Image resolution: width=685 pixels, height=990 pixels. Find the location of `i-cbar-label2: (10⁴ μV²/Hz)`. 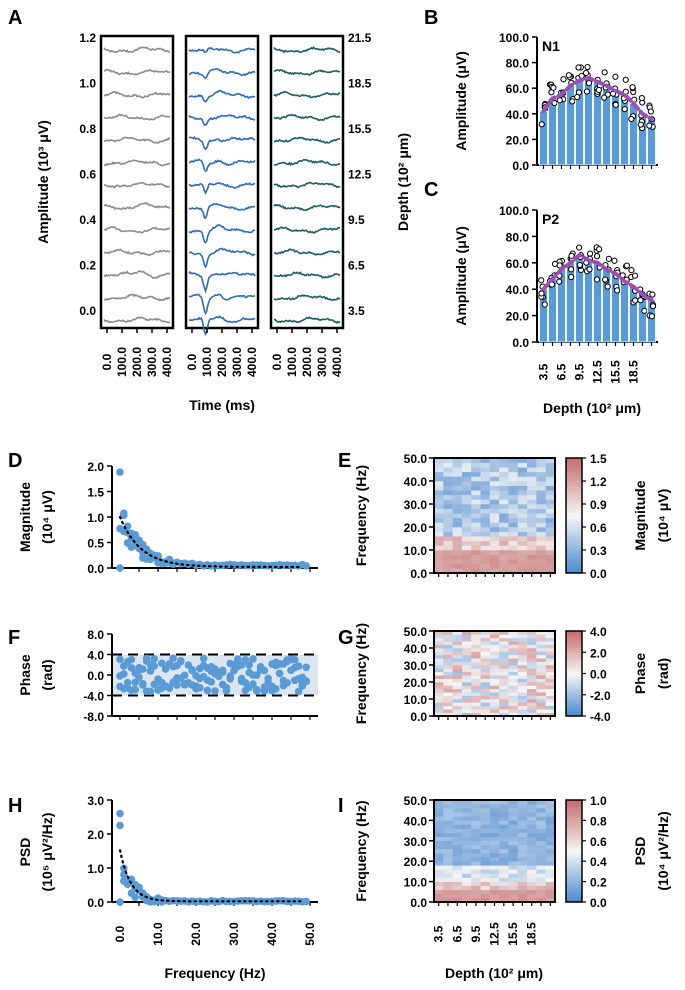

i-cbar-label2: (10⁴ μV²/Hz) is located at coordinates (663, 850).